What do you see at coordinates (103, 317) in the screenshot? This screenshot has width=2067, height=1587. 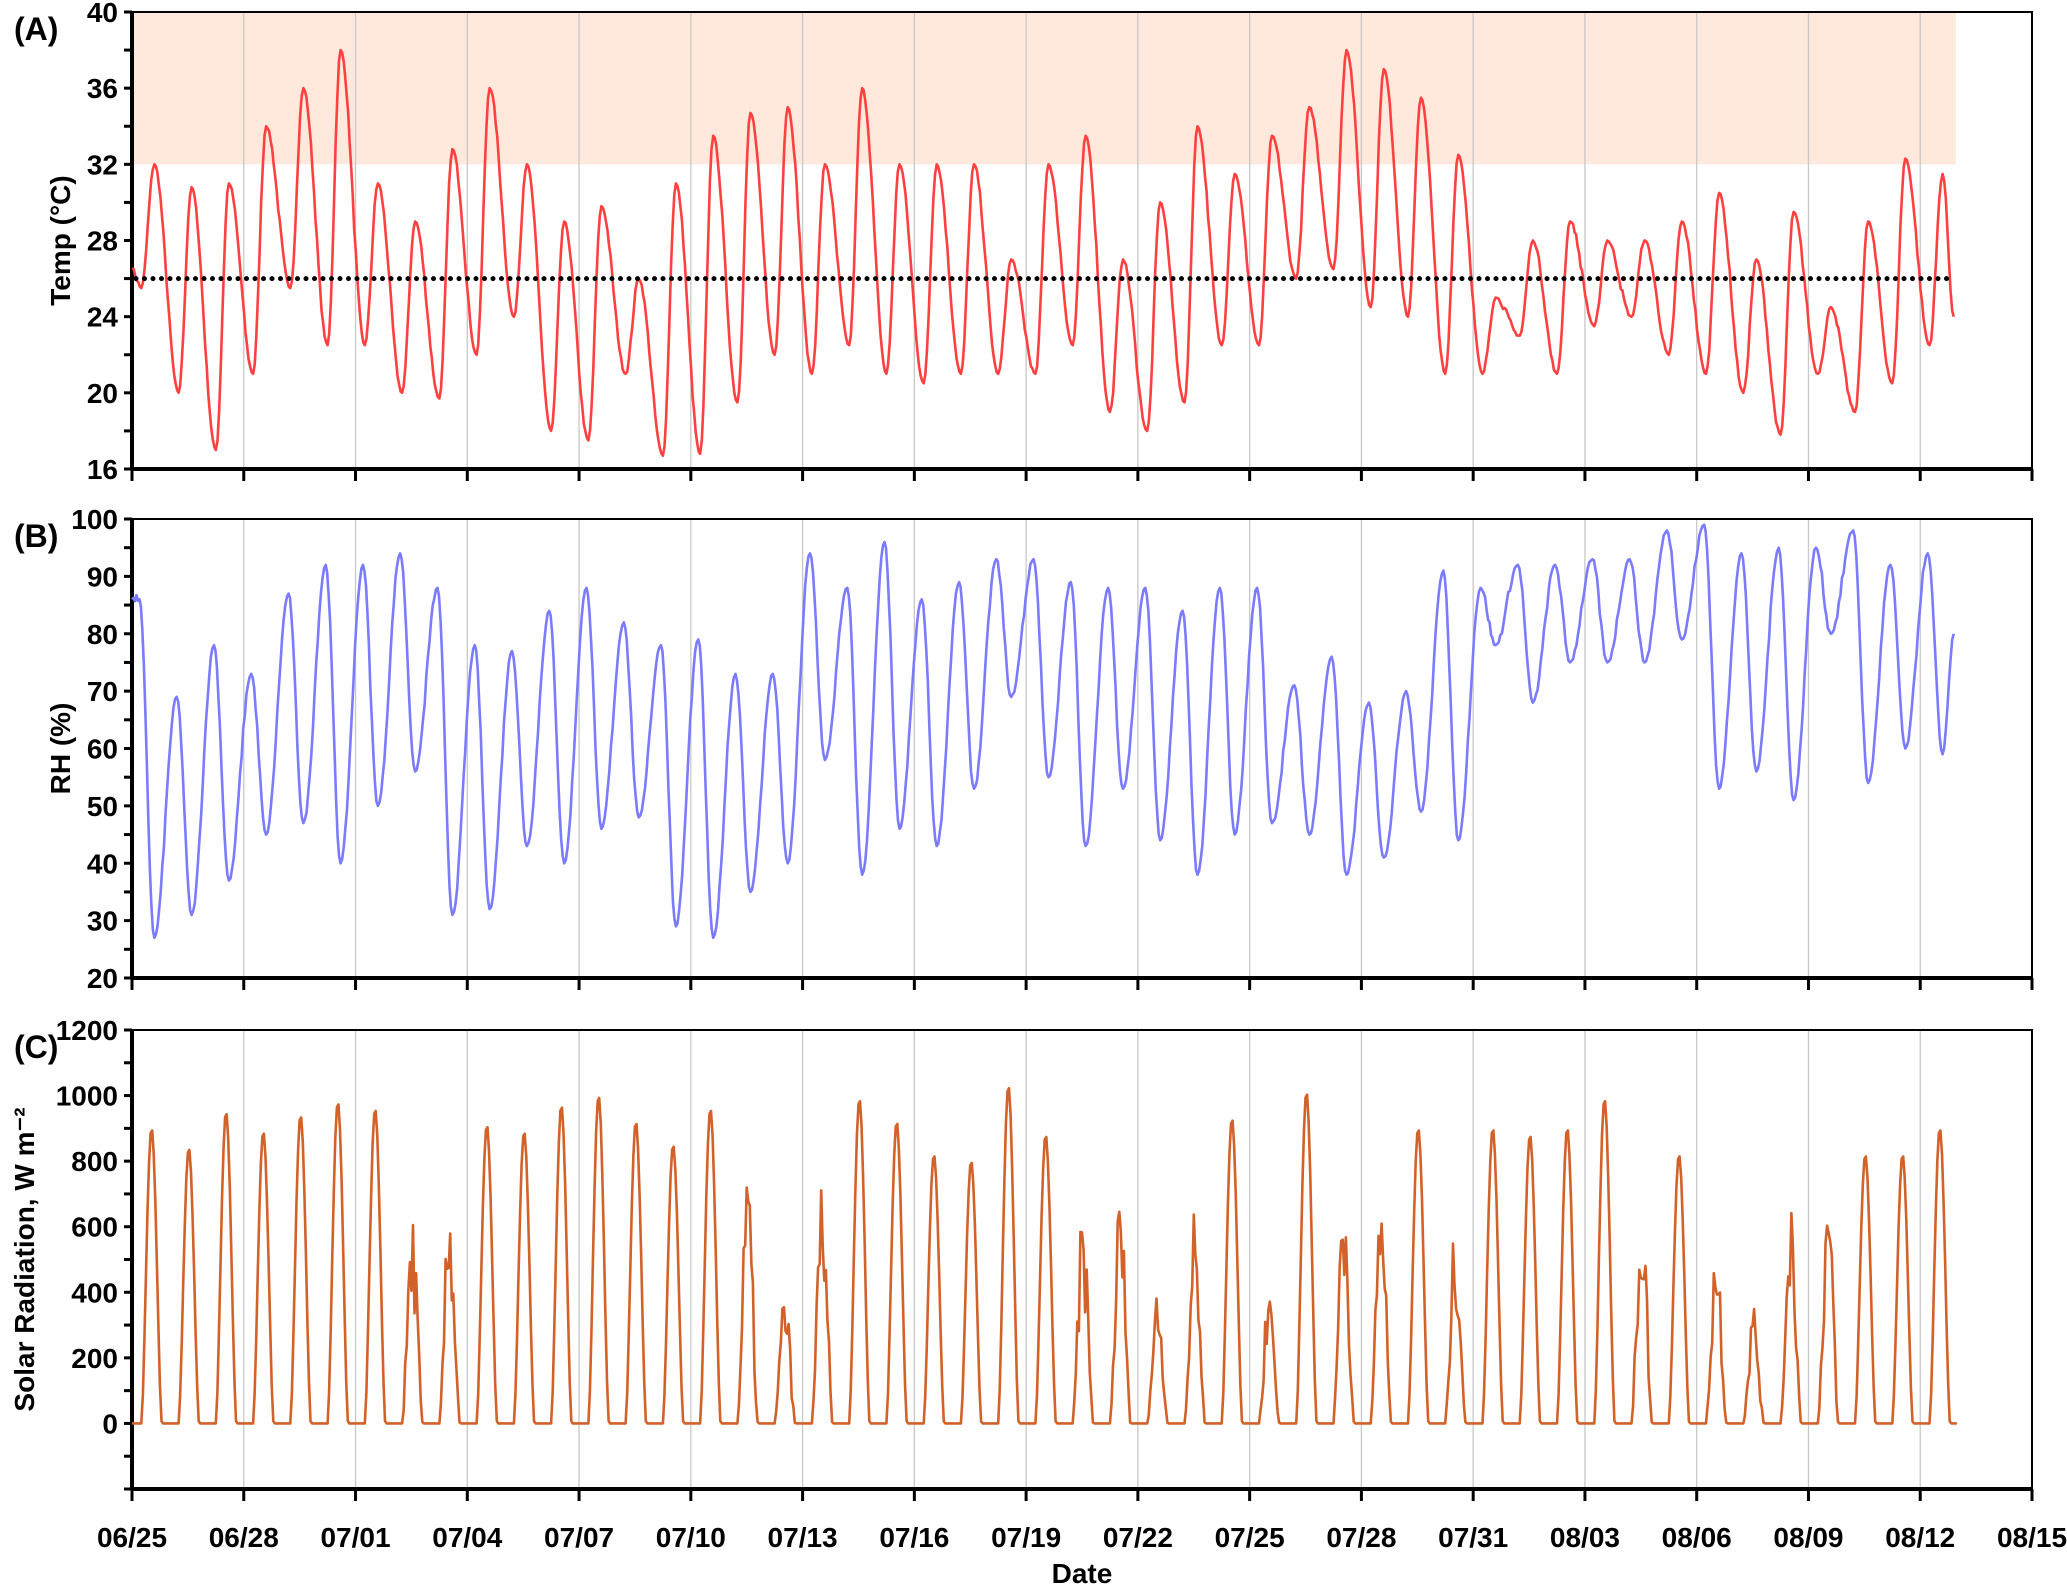 I see `y-tick-label: 24` at bounding box center [103, 317].